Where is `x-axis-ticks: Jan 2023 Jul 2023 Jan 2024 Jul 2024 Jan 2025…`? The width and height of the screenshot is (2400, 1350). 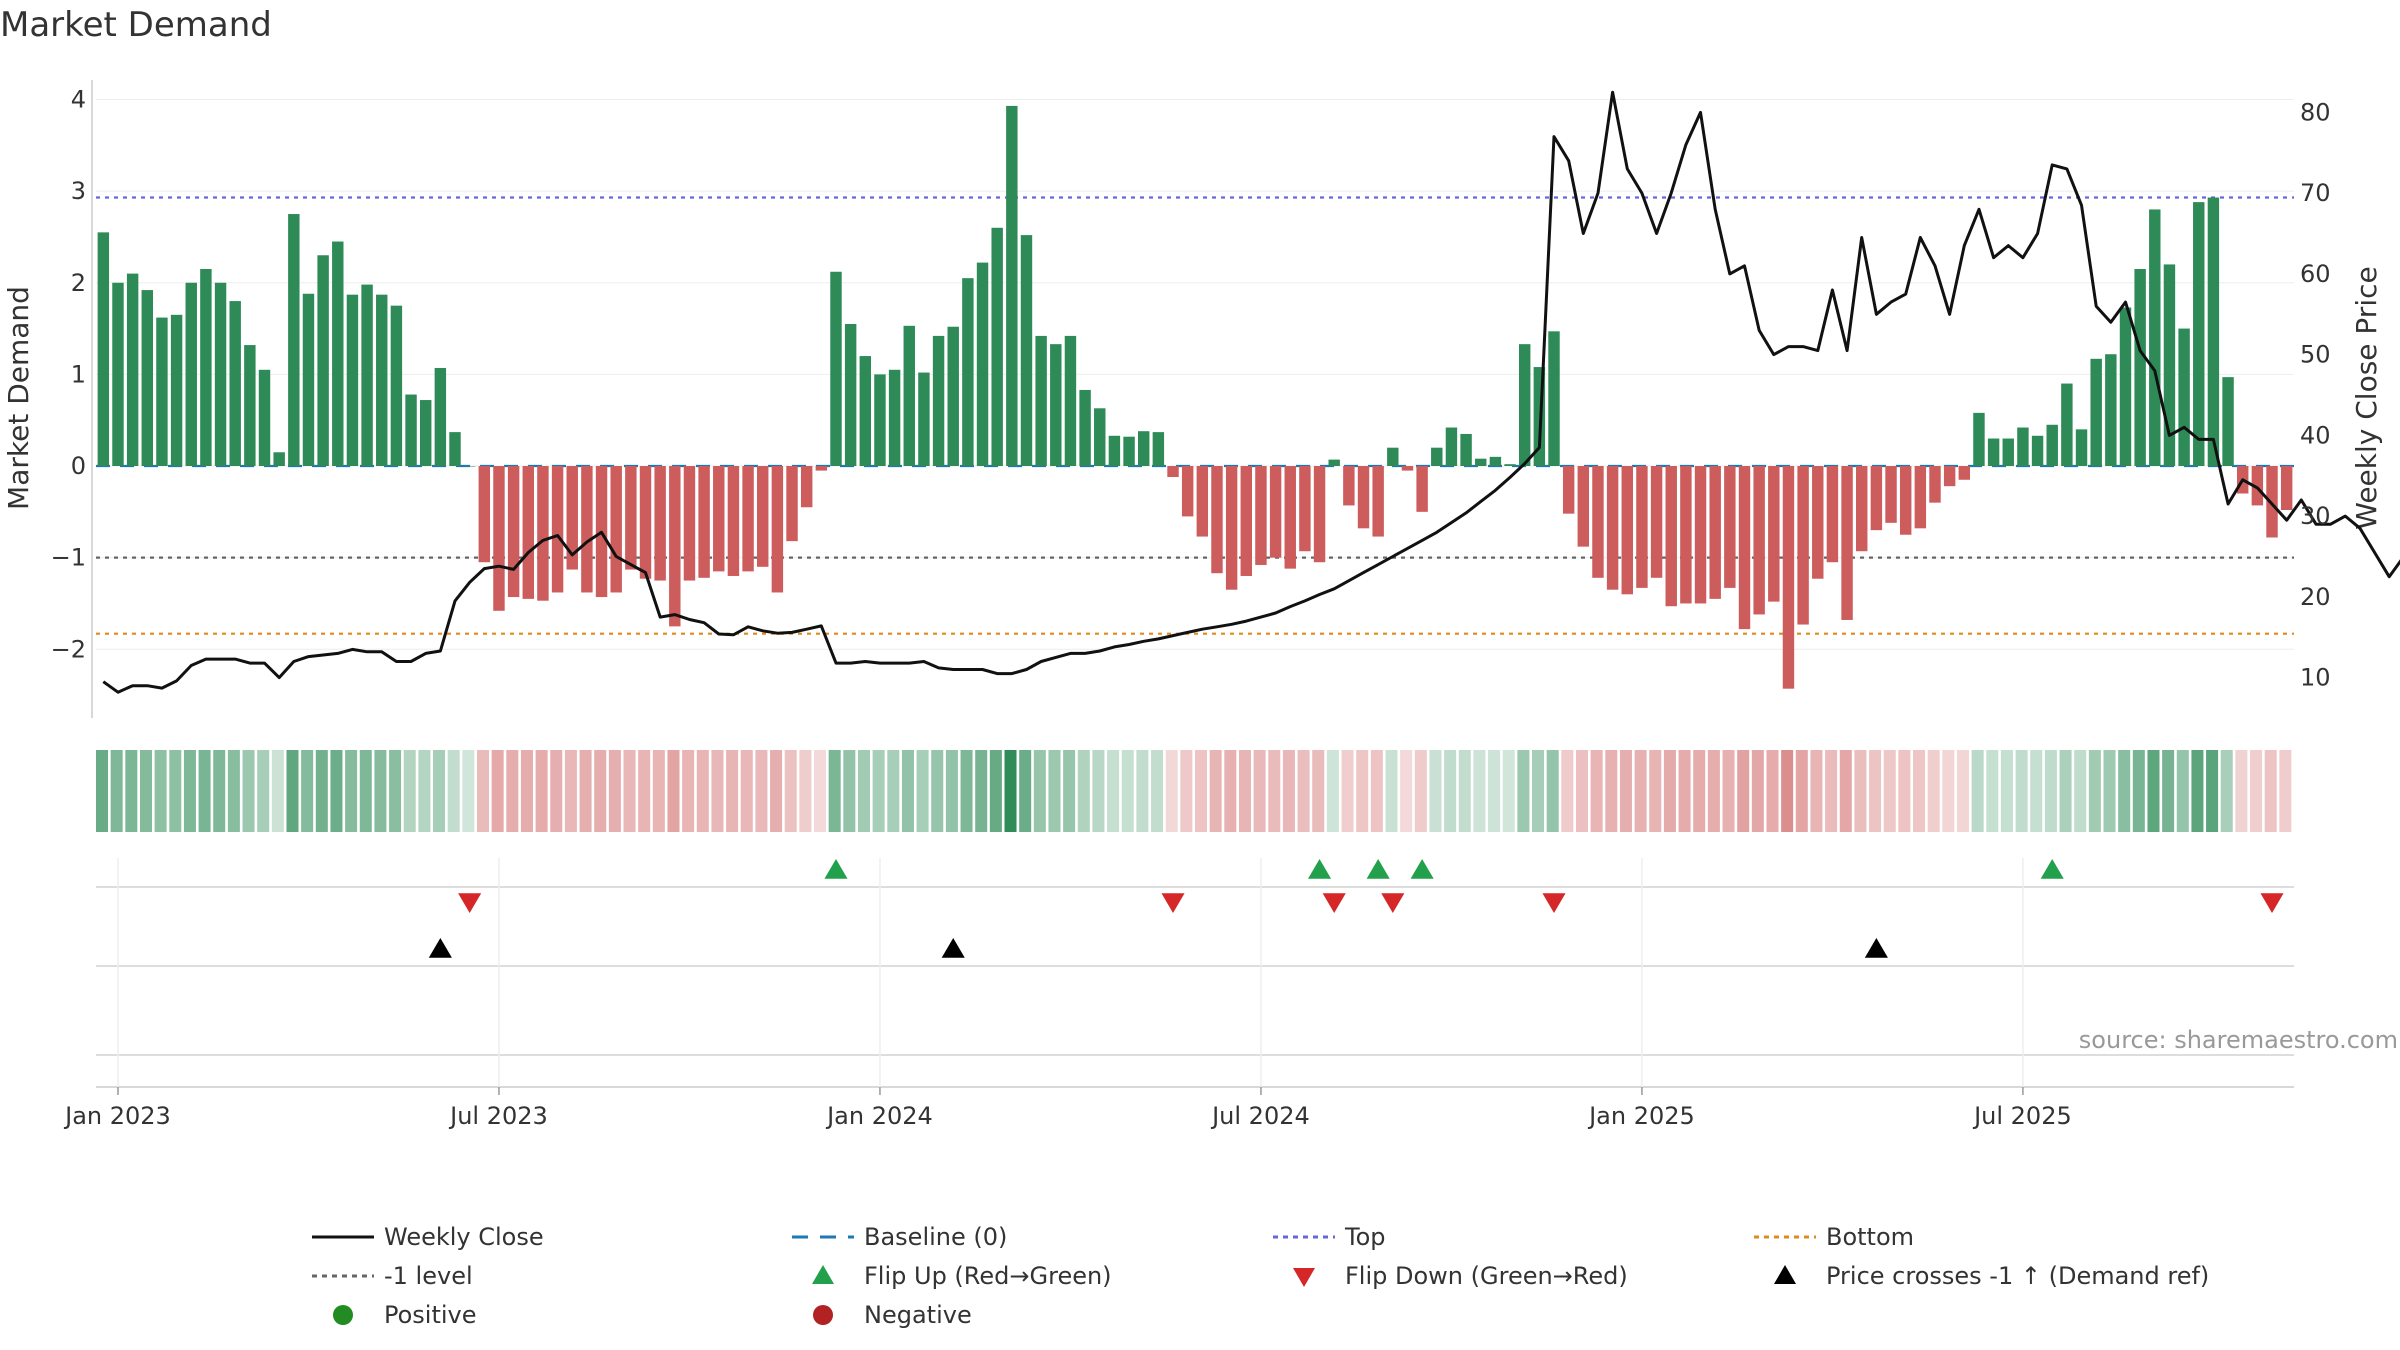
x-axis-ticks: Jan 2023 Jul 2023 Jan 2024 Jul 2024 Jan 2025… is located at coordinates (1067, 1108).